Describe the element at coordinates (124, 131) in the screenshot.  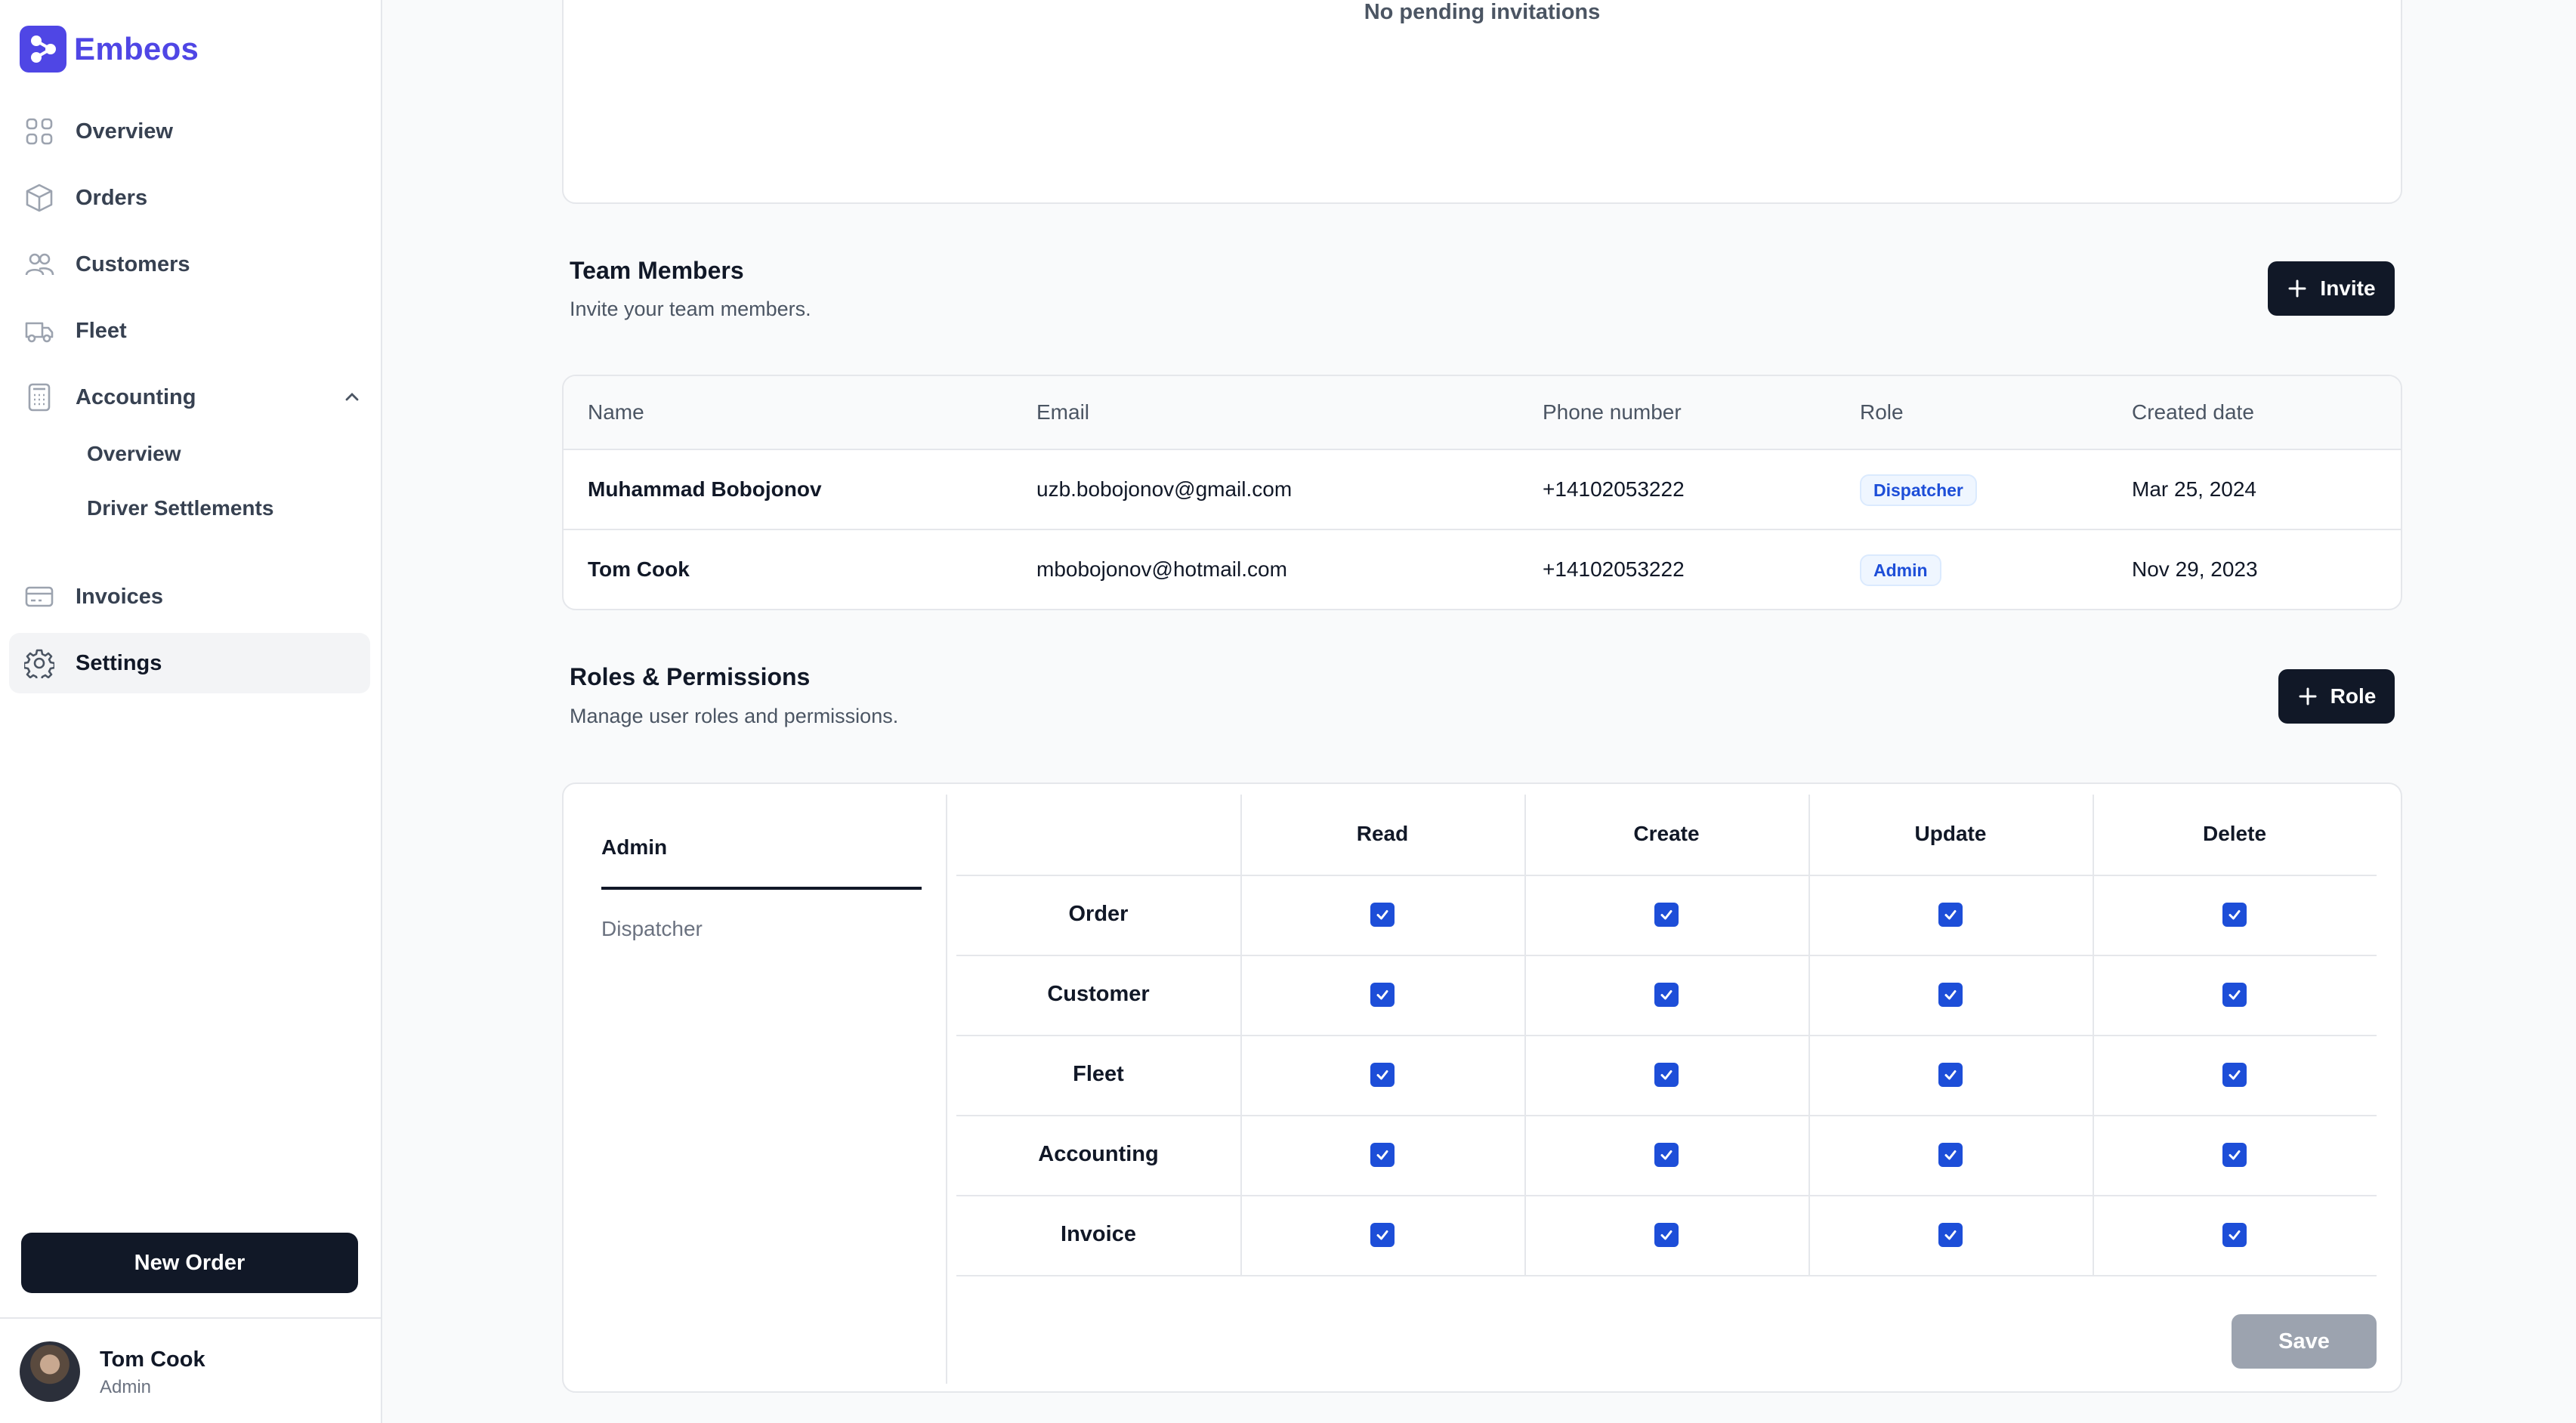
I see `sidebar-item-label: Overview` at that location.